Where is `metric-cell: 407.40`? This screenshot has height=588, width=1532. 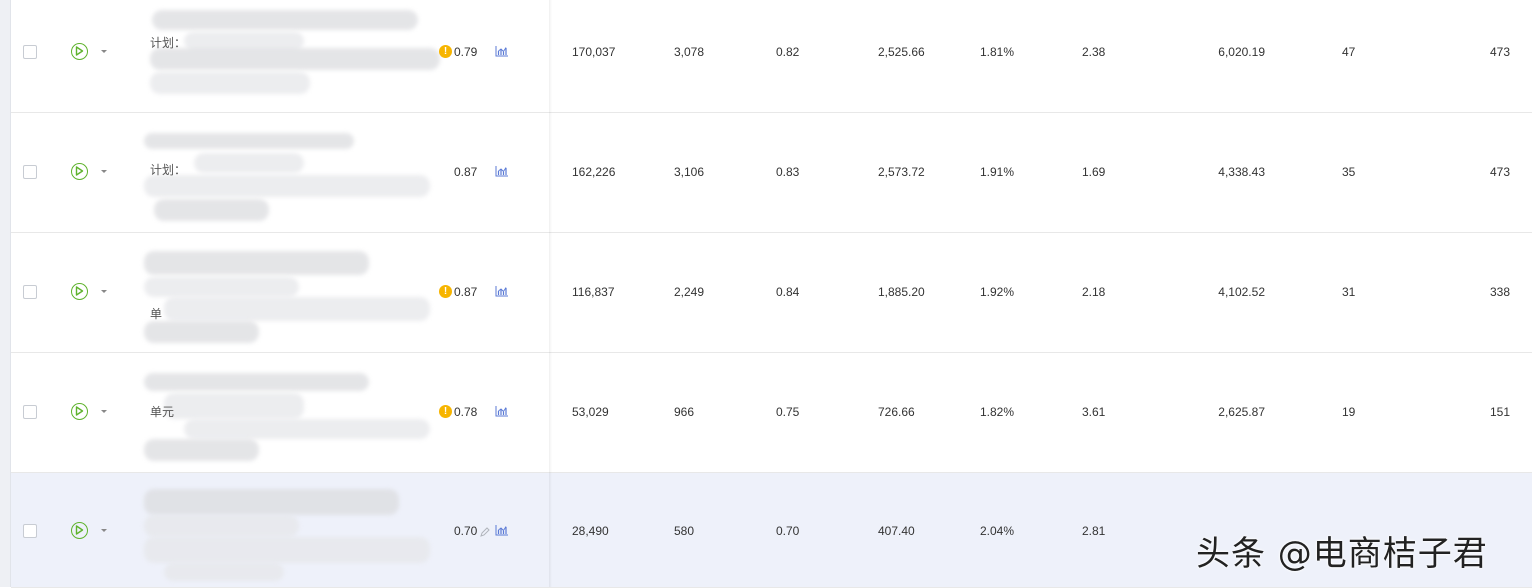
metric-cell: 407.40 is located at coordinates (896, 531).